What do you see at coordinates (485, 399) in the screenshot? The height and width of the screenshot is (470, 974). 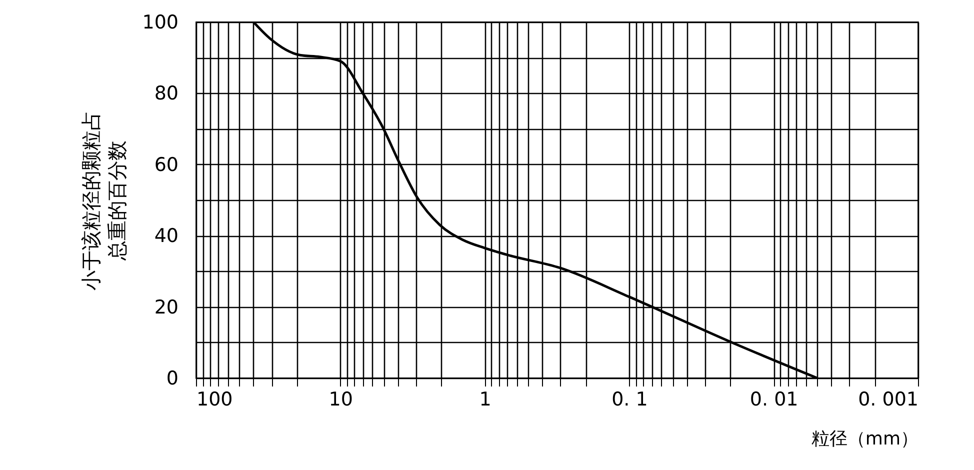 I see `x-tick-label: 1` at bounding box center [485, 399].